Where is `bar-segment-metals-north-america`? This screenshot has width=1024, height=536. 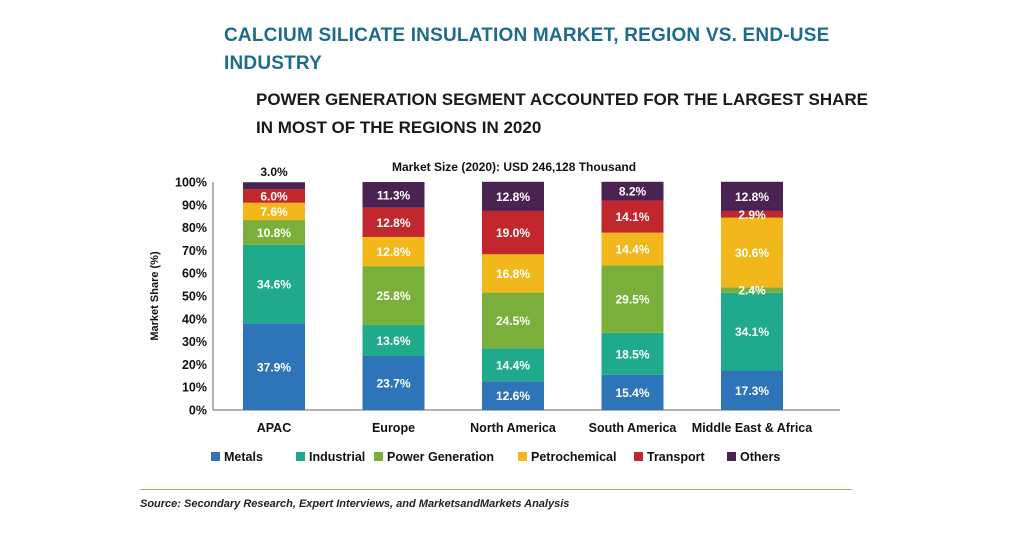
bar-segment-metals-north-america is located at coordinates (513, 395).